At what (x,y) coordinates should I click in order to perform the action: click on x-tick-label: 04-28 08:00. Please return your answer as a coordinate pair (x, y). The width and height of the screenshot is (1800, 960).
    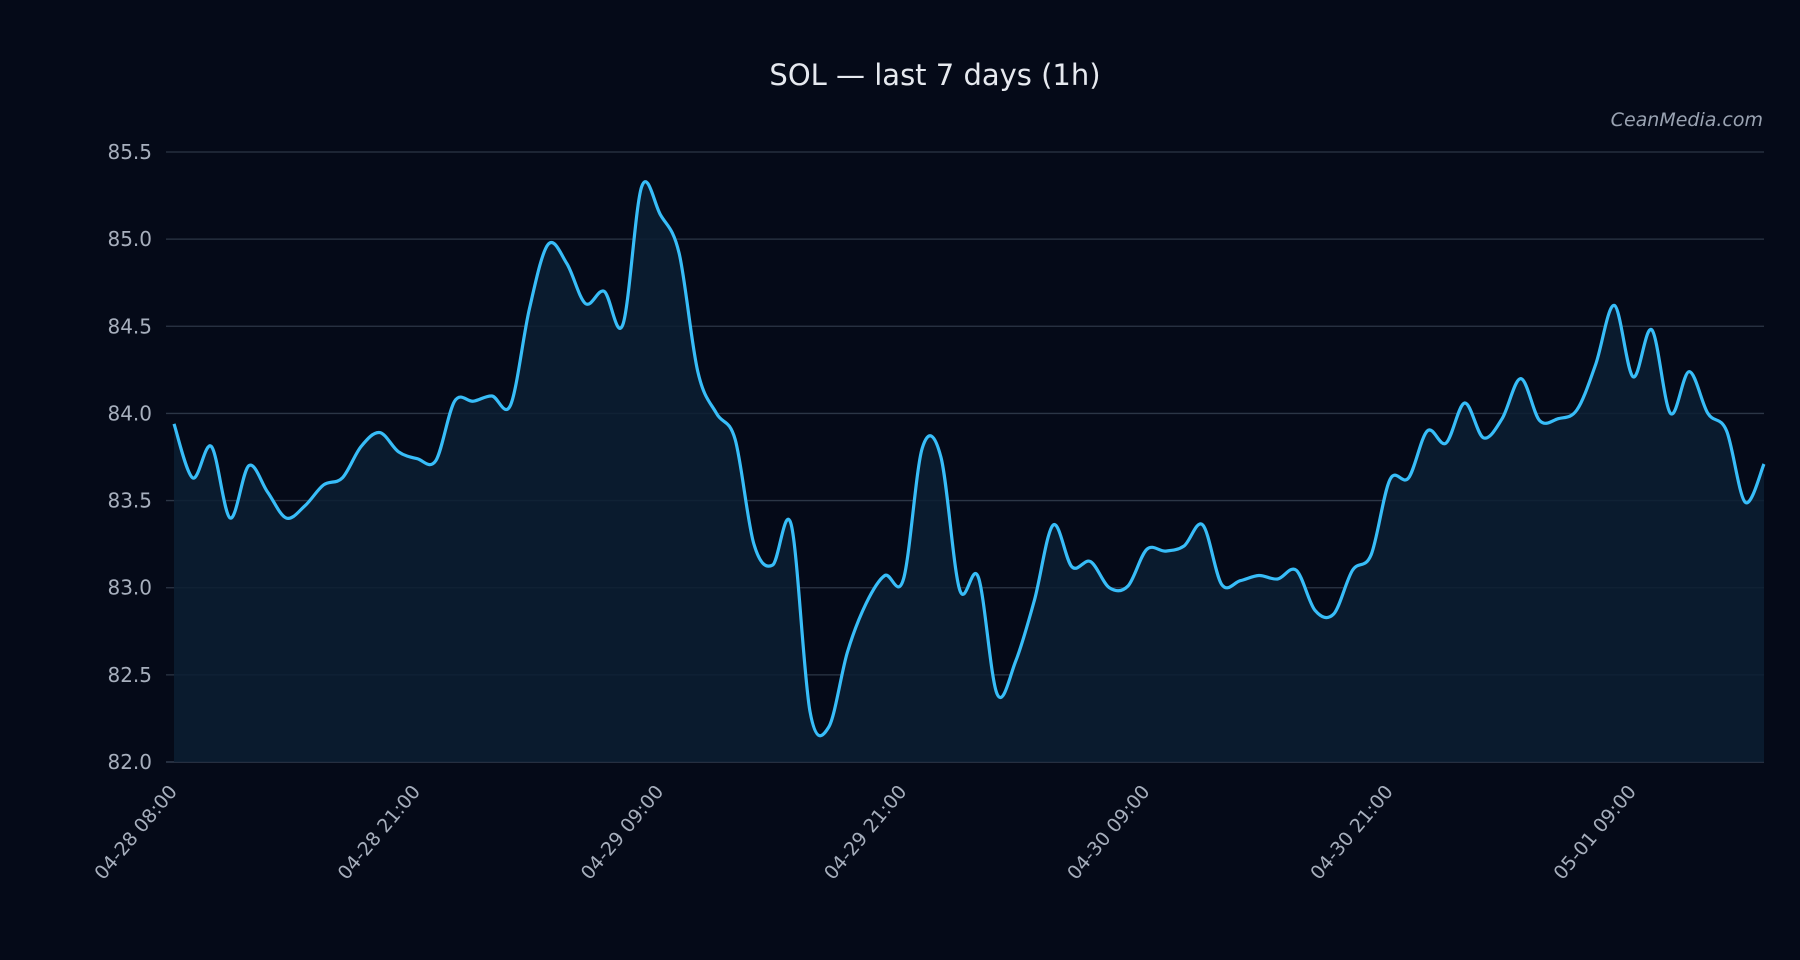
    Looking at the image, I should click on (135, 832).